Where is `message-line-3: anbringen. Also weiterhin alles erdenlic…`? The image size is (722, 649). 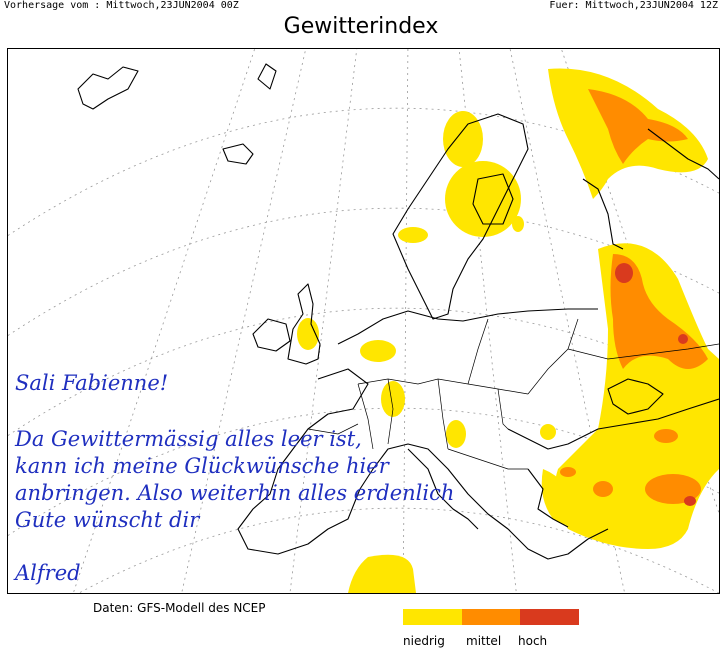 message-line-3: anbringen. Also weiterhin alles erdenlic… is located at coordinates (235, 493).